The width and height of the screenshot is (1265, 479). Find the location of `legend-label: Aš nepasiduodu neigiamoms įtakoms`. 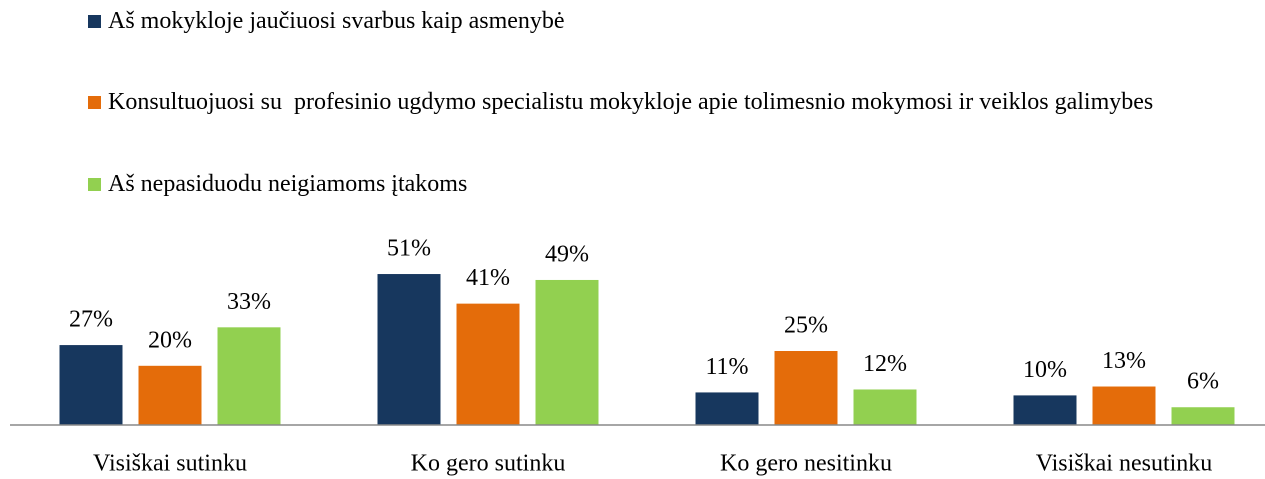

legend-label: Aš nepasiduodu neigiamoms įtakoms is located at coordinates (288, 184).